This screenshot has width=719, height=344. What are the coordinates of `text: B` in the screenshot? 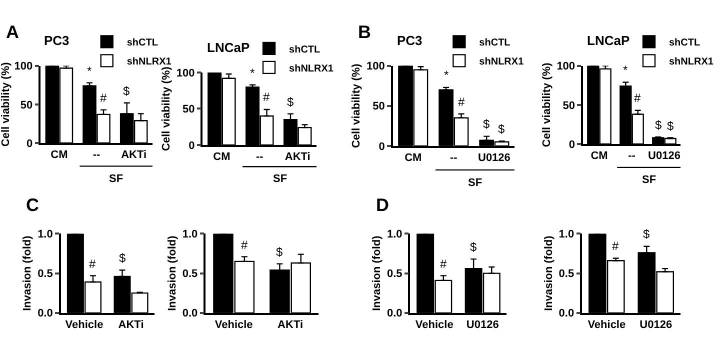 It's located at (364, 32).